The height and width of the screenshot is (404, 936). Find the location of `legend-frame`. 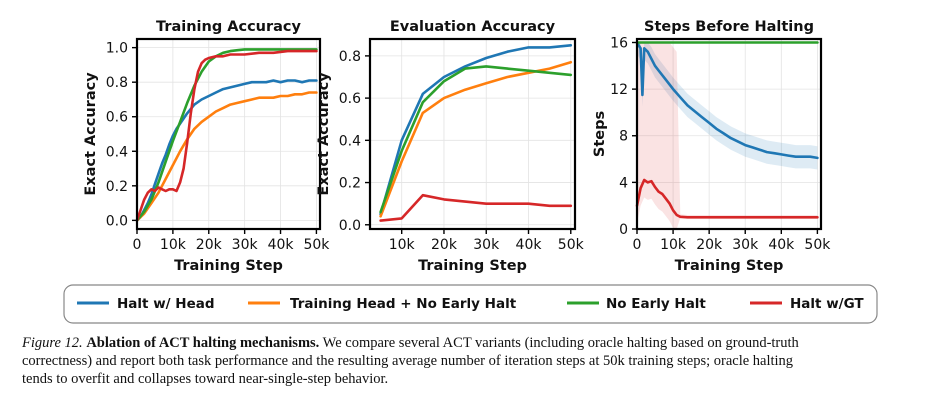

legend-frame is located at coordinates (470, 304).